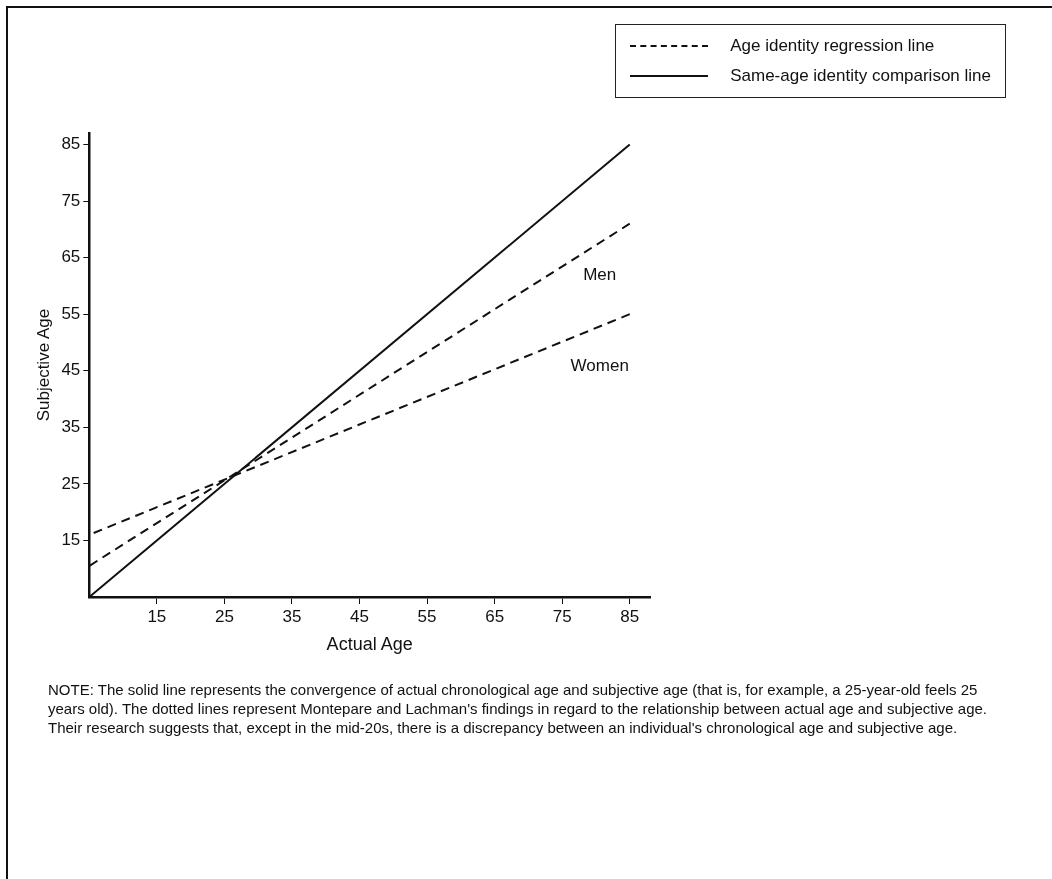 This screenshot has width=1052, height=879. Describe the element at coordinates (860, 76) in the screenshot. I see `legend-label: Same-age identity comparison line` at that location.